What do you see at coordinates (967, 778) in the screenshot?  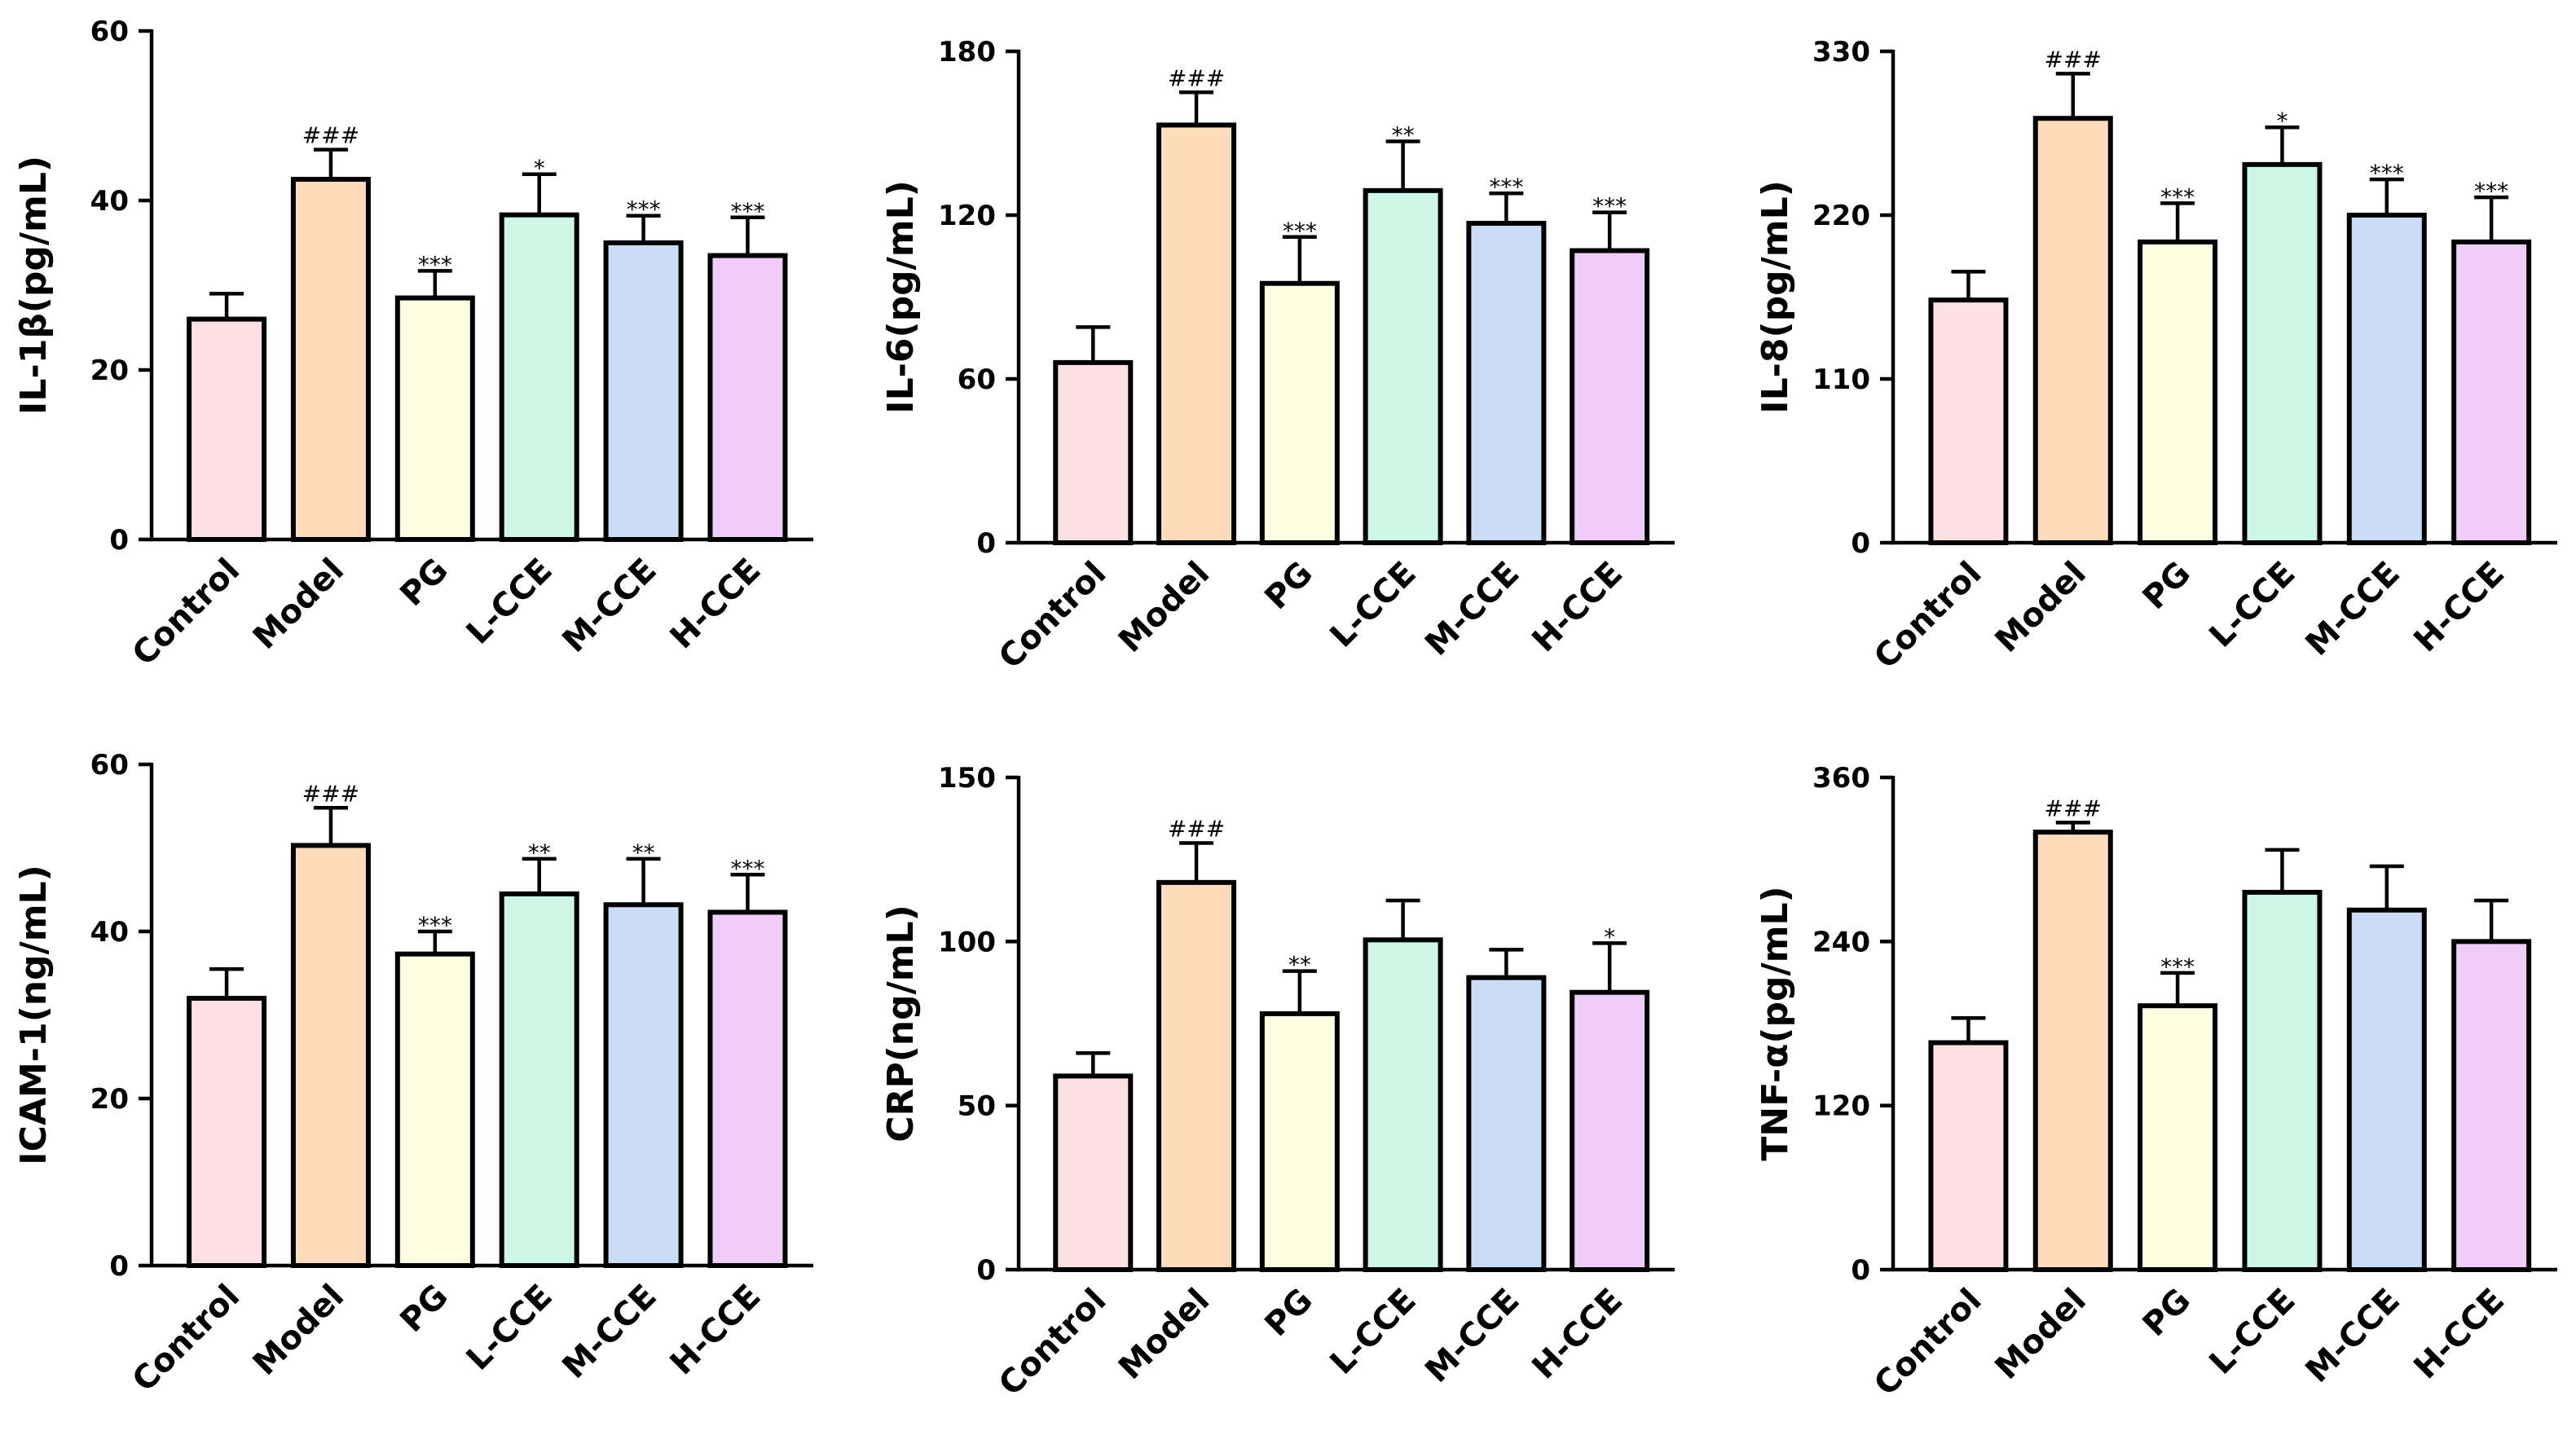 I see `y-tick-label: 150` at bounding box center [967, 778].